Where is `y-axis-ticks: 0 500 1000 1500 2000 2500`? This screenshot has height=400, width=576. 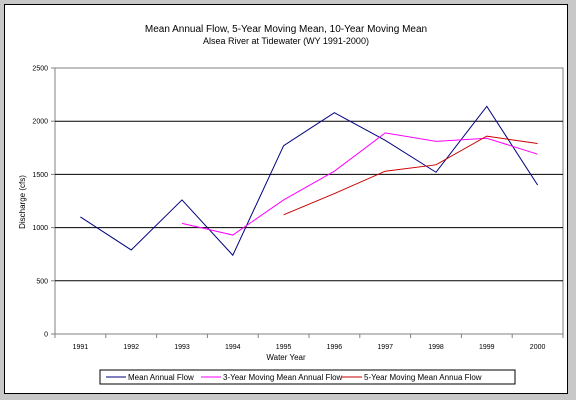
y-axis-ticks: 0 500 1000 1500 2000 2500 is located at coordinates (43, 202).